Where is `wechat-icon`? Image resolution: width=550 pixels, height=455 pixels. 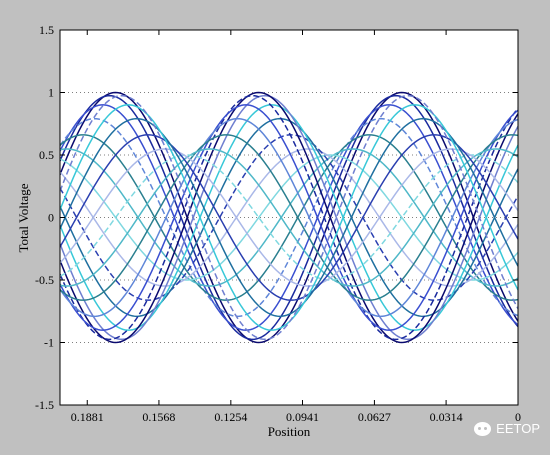 wechat-icon is located at coordinates (483, 428).